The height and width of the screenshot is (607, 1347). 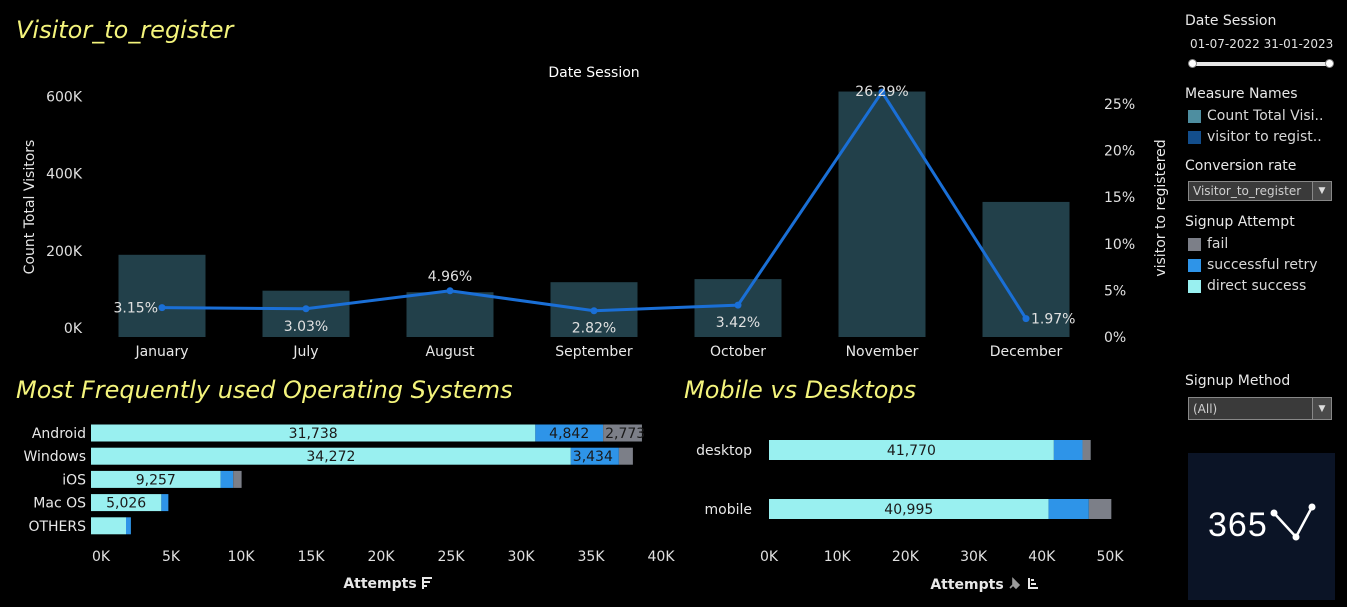 What do you see at coordinates (171, 557) in the screenshot?
I see `x-tick-label: 5K` at bounding box center [171, 557].